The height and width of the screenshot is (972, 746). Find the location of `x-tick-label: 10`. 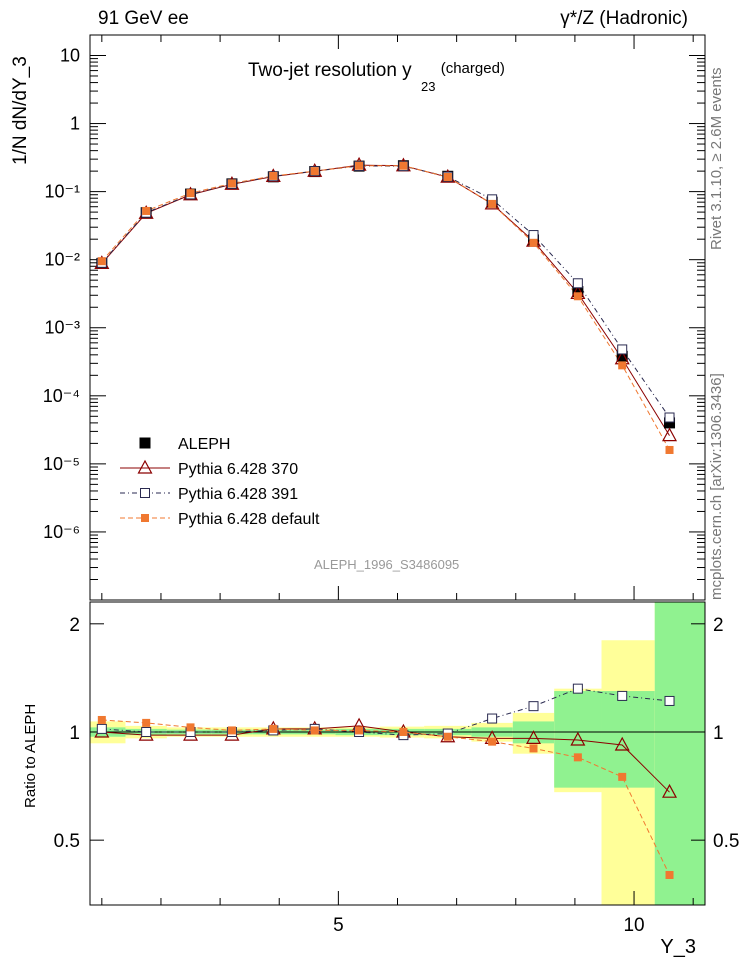

x-tick-label: 10 is located at coordinates (633, 925).